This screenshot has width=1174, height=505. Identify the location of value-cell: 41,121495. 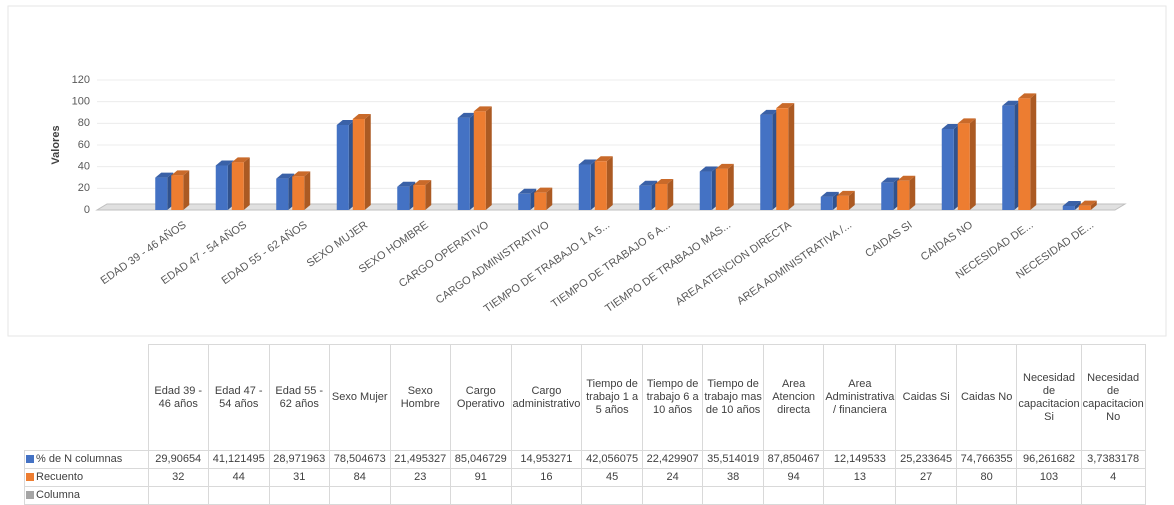
(239, 459).